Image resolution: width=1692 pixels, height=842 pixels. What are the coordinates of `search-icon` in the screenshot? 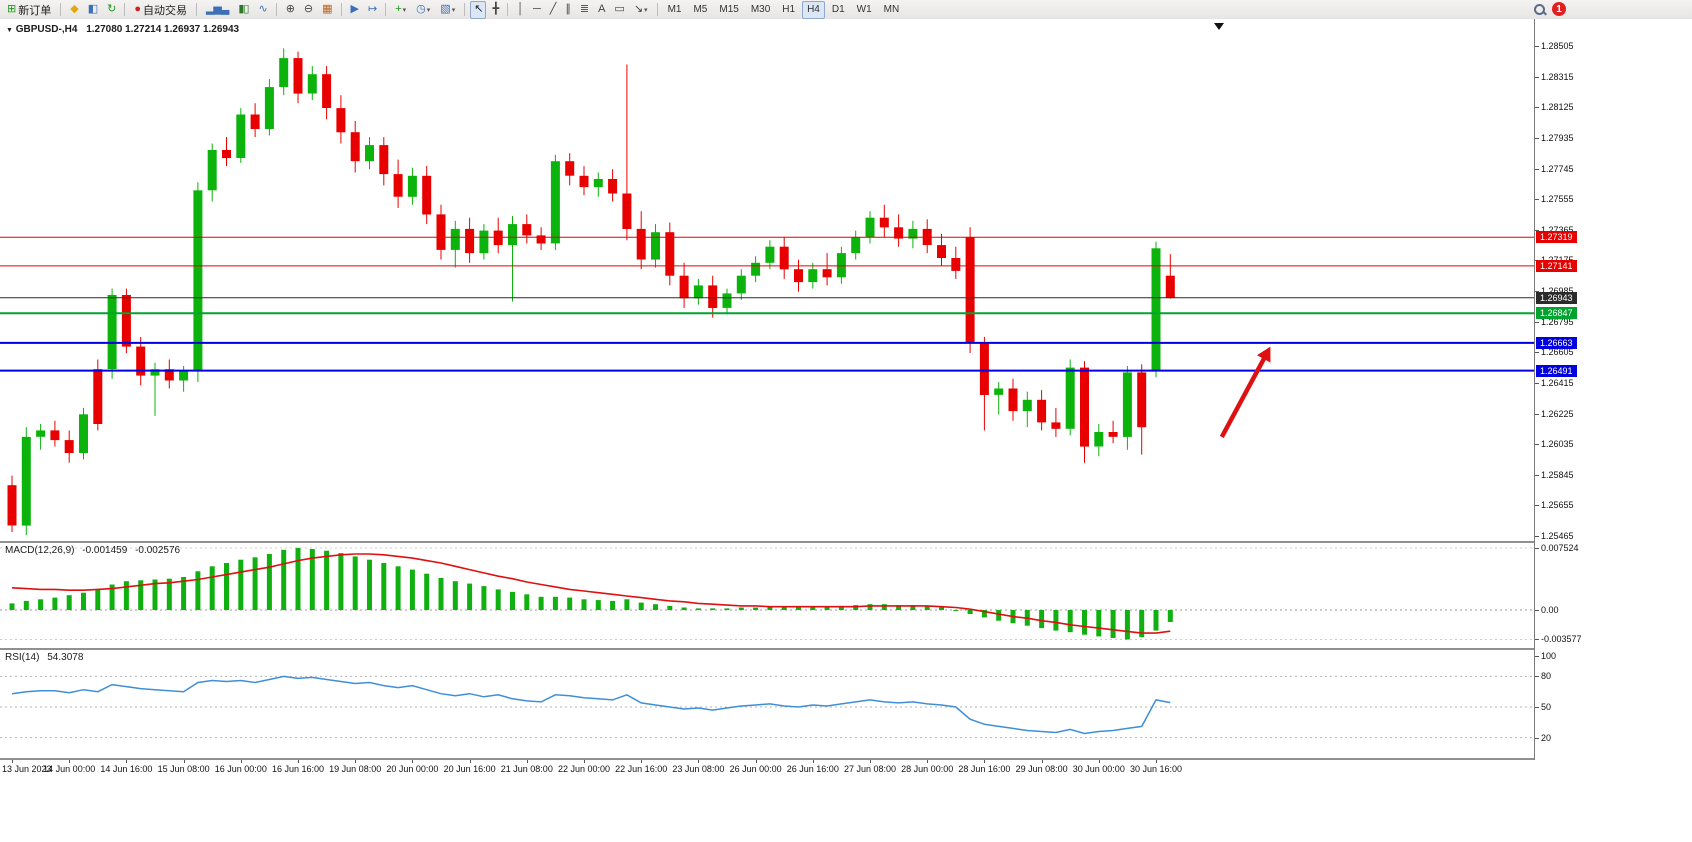 It's located at (1540, 9).